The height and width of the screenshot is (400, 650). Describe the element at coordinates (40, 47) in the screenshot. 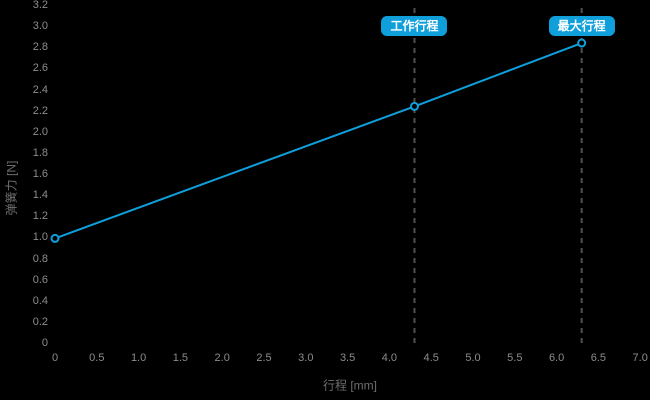

I see `y-tick-label: 2.8` at that location.